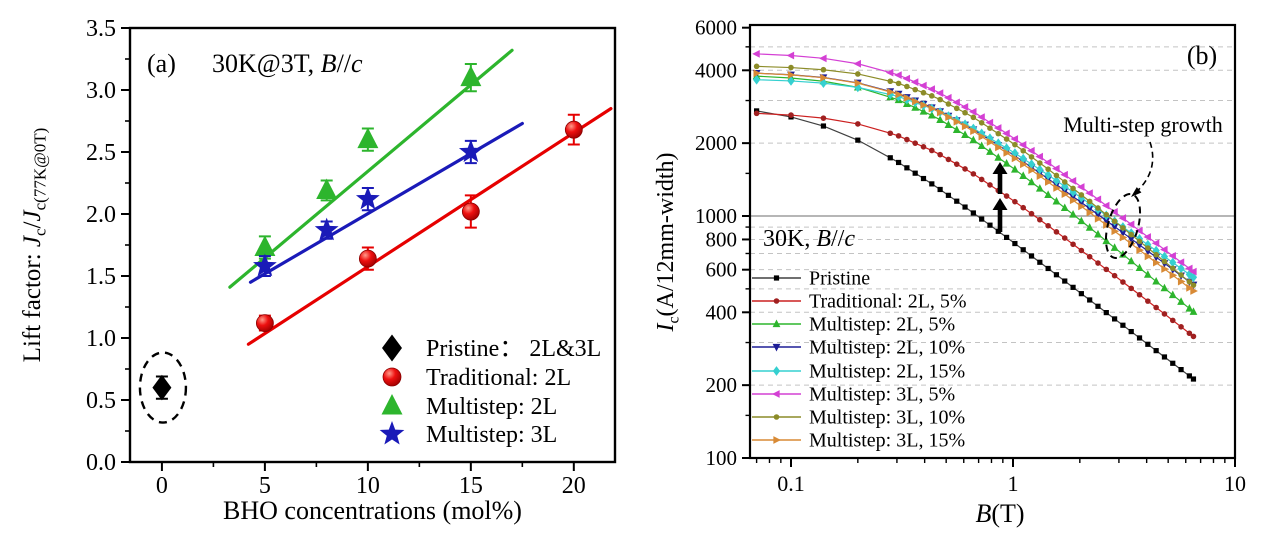 Image resolution: width=1270 pixels, height=546 pixels. What do you see at coordinates (1013, 483) in the screenshot?
I see `x-tick-label: 1` at bounding box center [1013, 483].